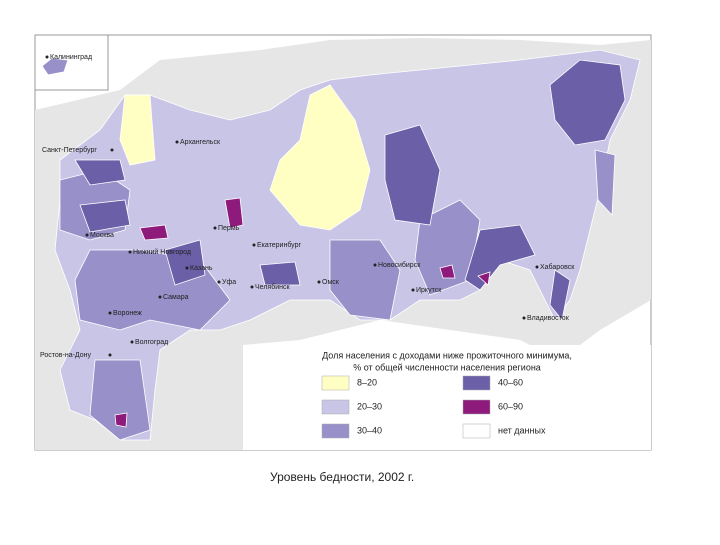  What do you see at coordinates (69, 150) in the screenshot?
I see `city-label: Санкт-Петербург` at bounding box center [69, 150].